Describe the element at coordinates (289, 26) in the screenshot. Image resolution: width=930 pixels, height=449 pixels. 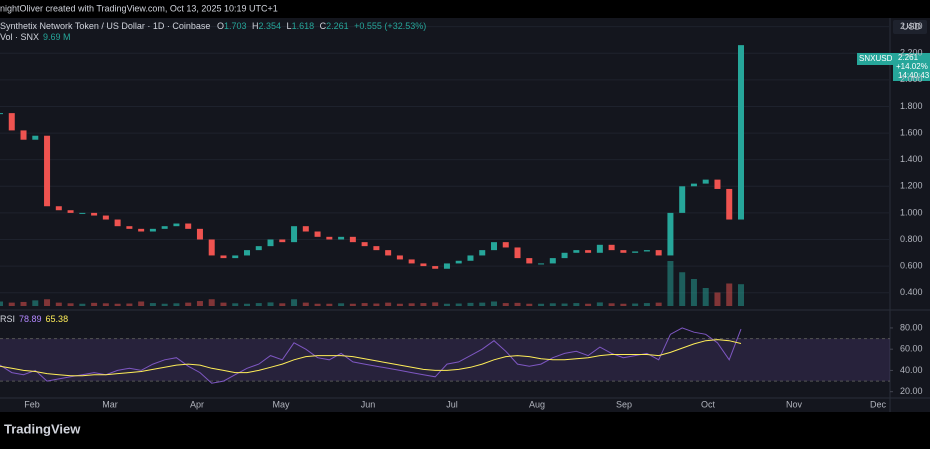
I see `l-label: L` at that location.